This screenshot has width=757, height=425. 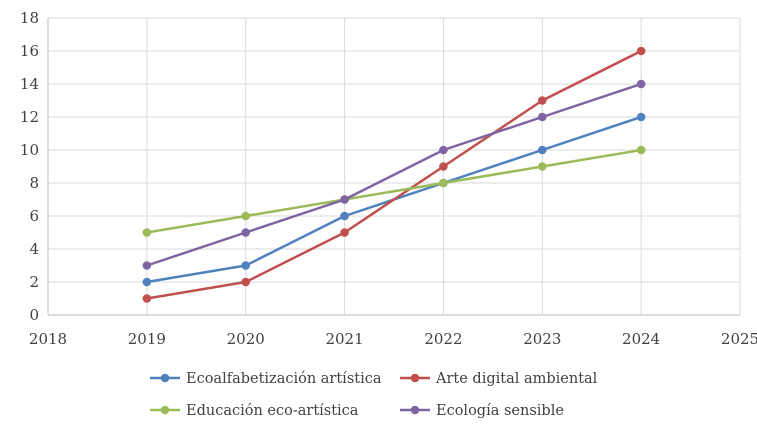 I want to click on legend-label: Ecología sensible, so click(x=500, y=411).